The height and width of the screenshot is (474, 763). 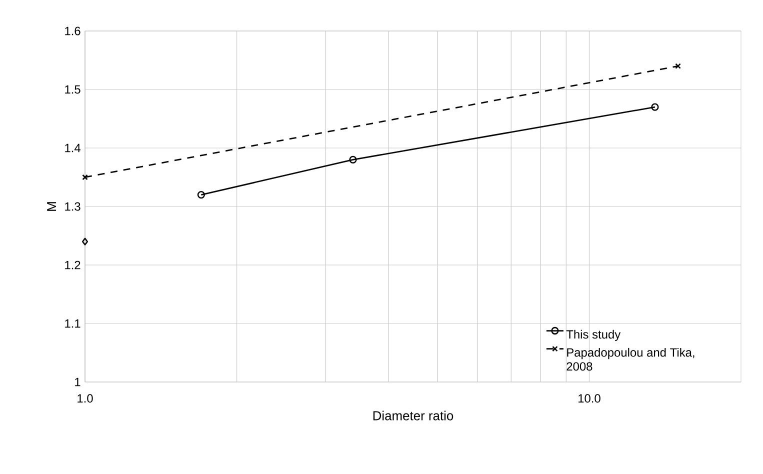 What do you see at coordinates (72, 265) in the screenshot?
I see `y-tick-label: 1.2` at bounding box center [72, 265].